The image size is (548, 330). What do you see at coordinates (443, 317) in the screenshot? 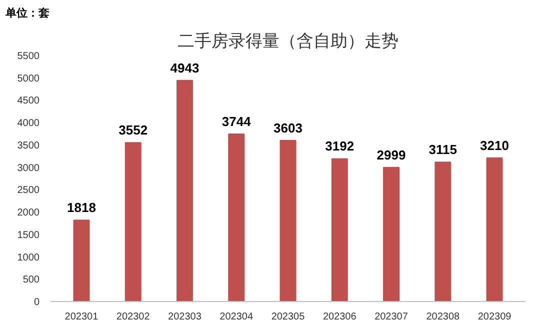
I see `x-tick-label: 202308` at bounding box center [443, 317].